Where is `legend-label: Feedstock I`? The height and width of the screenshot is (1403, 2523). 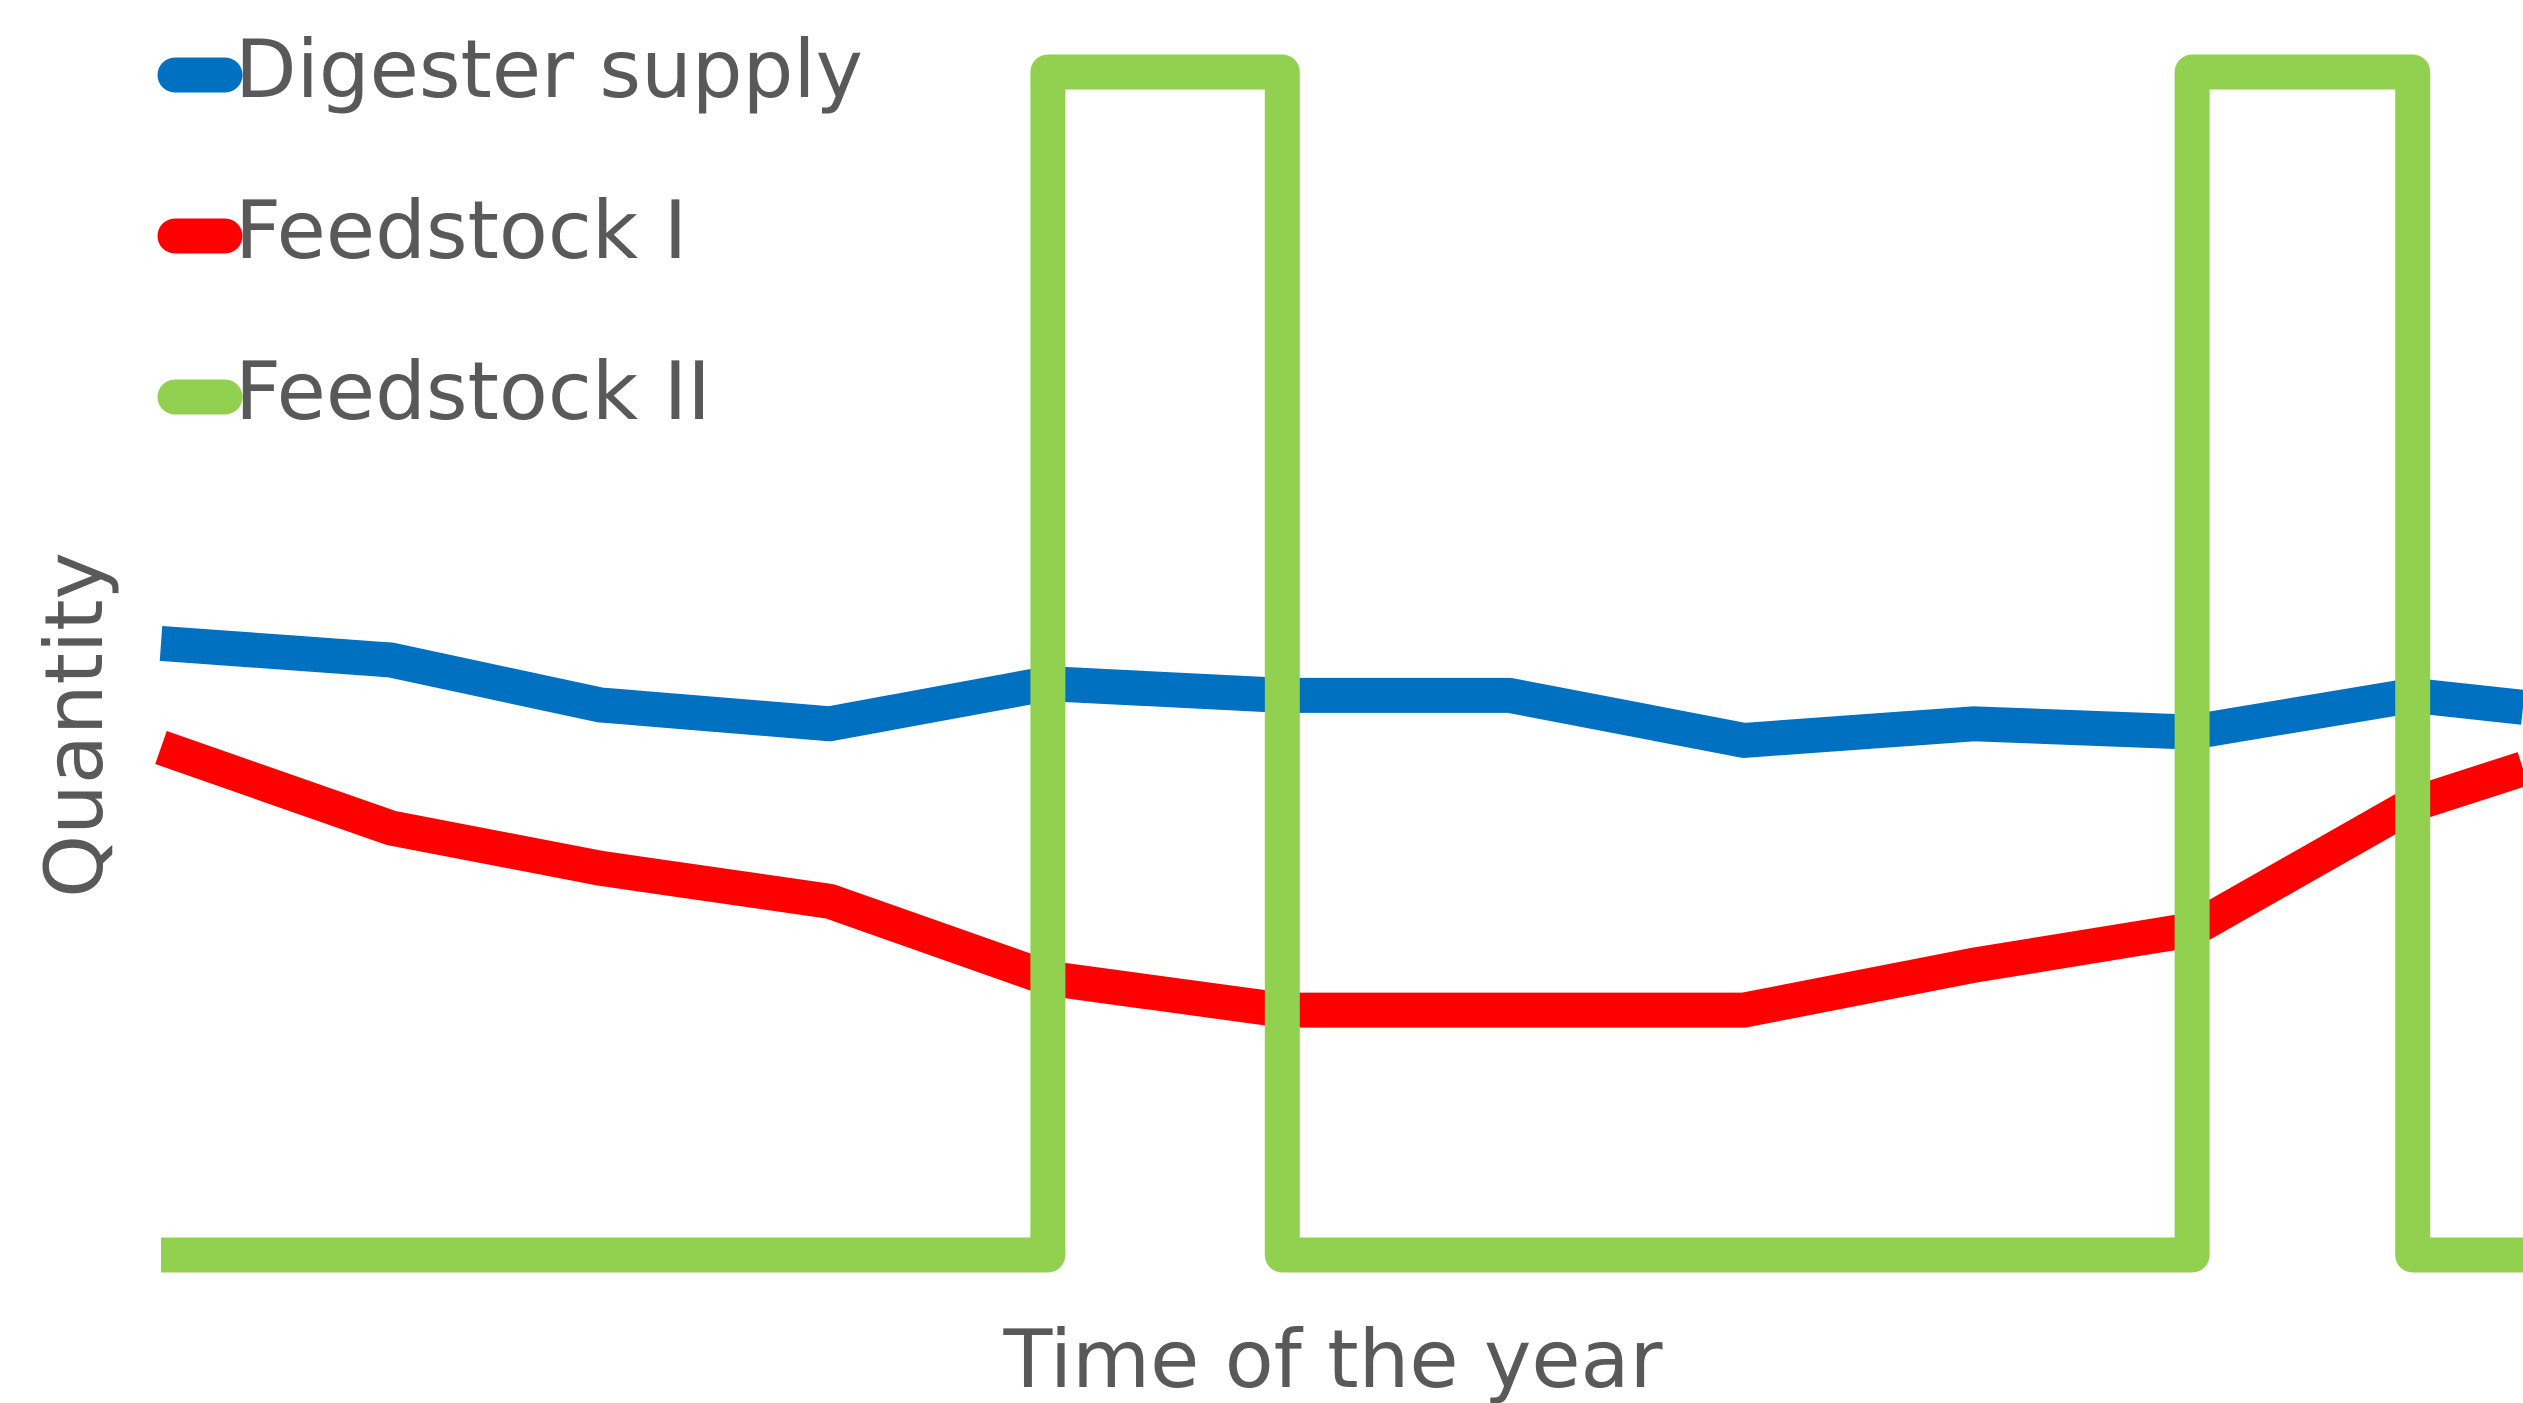 legend-label: Feedstock I is located at coordinates (461, 230).